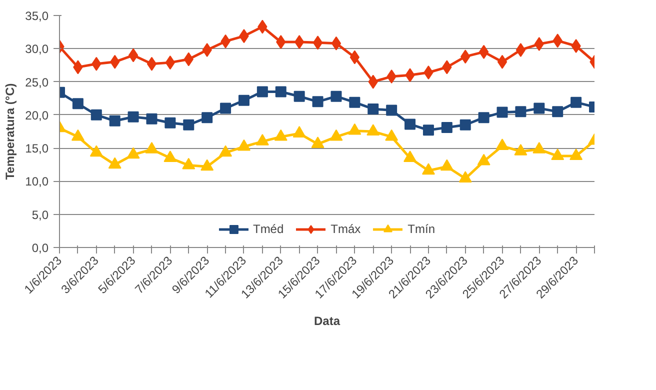  I want to click on y-axis-title: Temperatura (°C), so click(10, 131).